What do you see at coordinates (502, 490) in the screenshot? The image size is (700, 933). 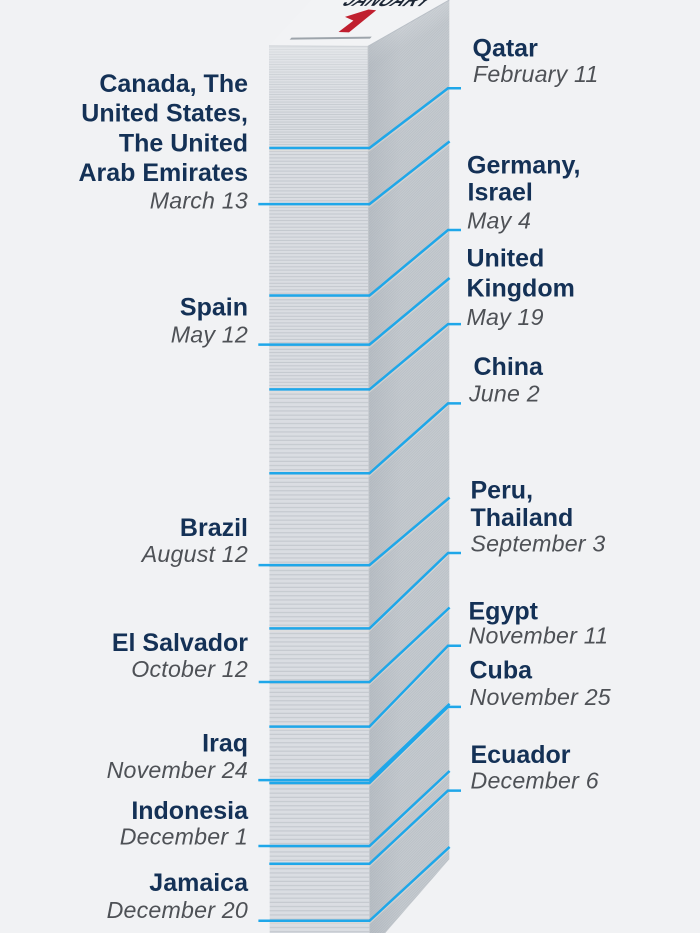 I see `svg-text: Peru,` at bounding box center [502, 490].